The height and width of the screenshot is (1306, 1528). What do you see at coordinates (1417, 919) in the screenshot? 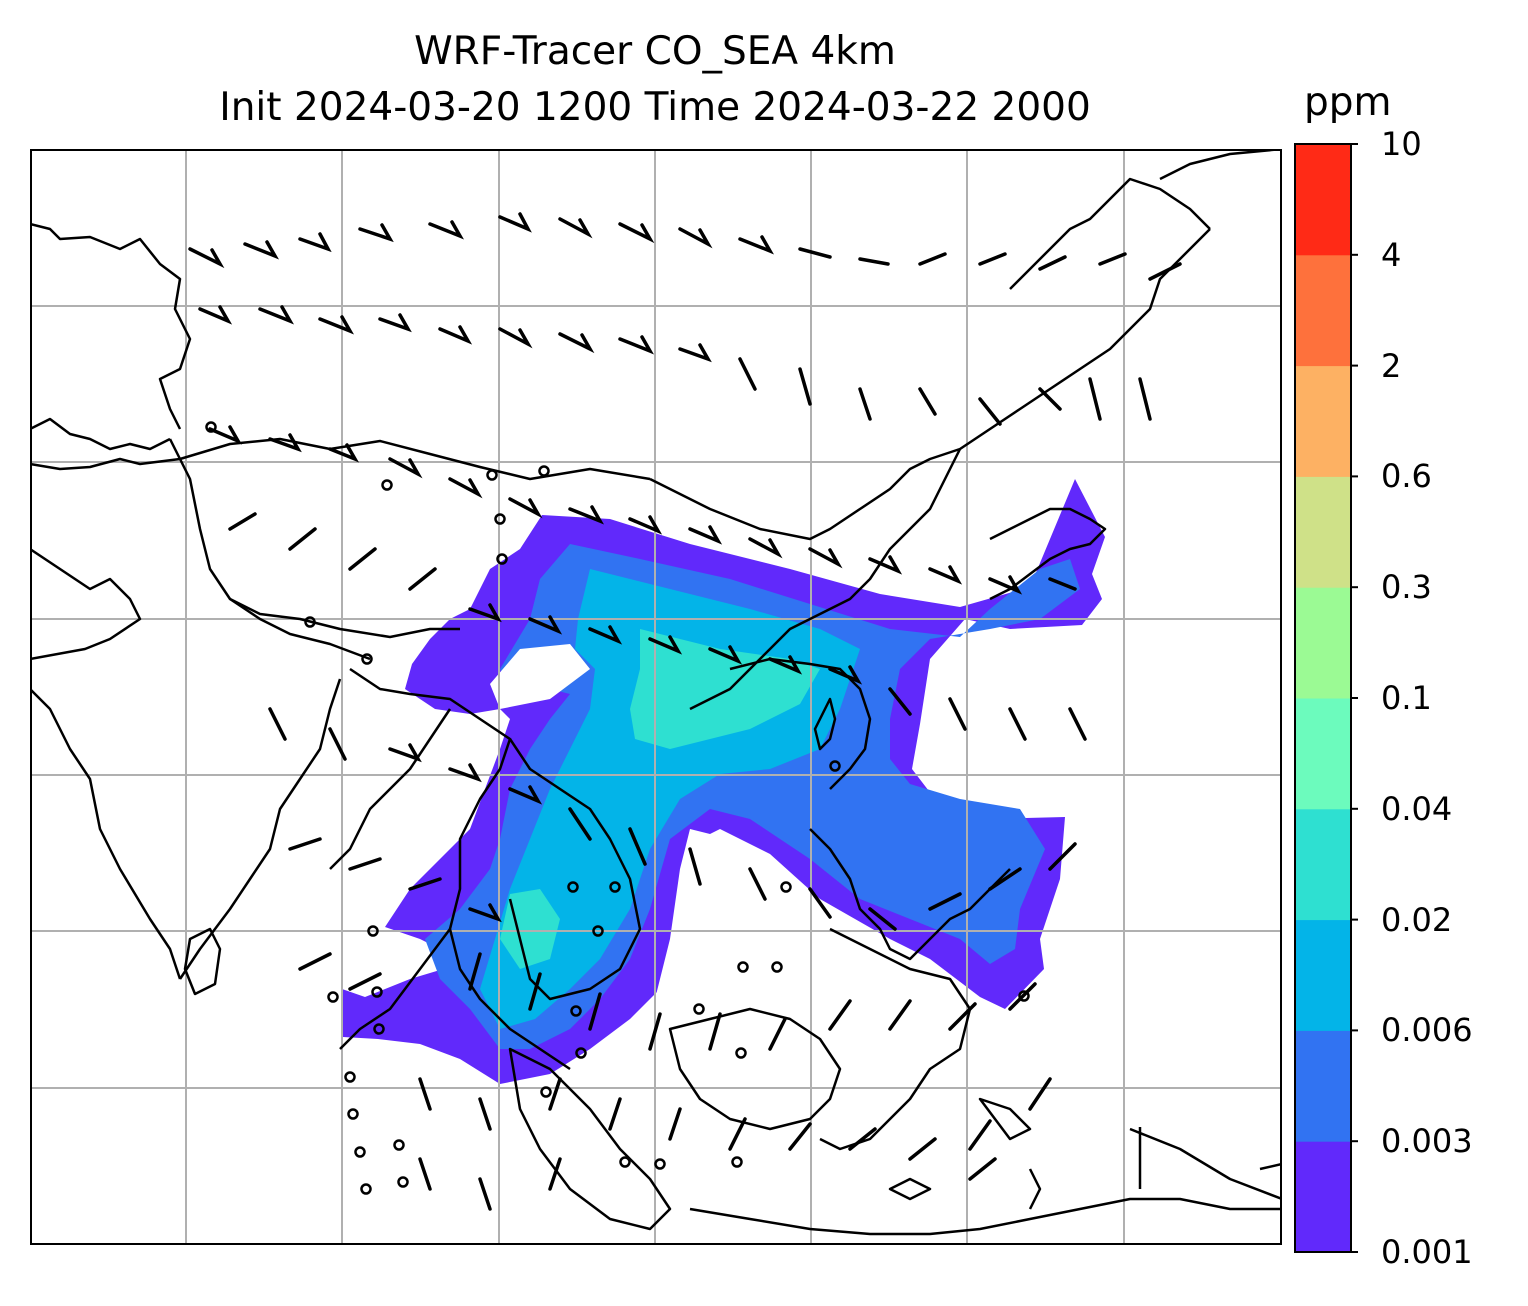
I see `colorbar-tick-label: 0.02` at bounding box center [1417, 919].